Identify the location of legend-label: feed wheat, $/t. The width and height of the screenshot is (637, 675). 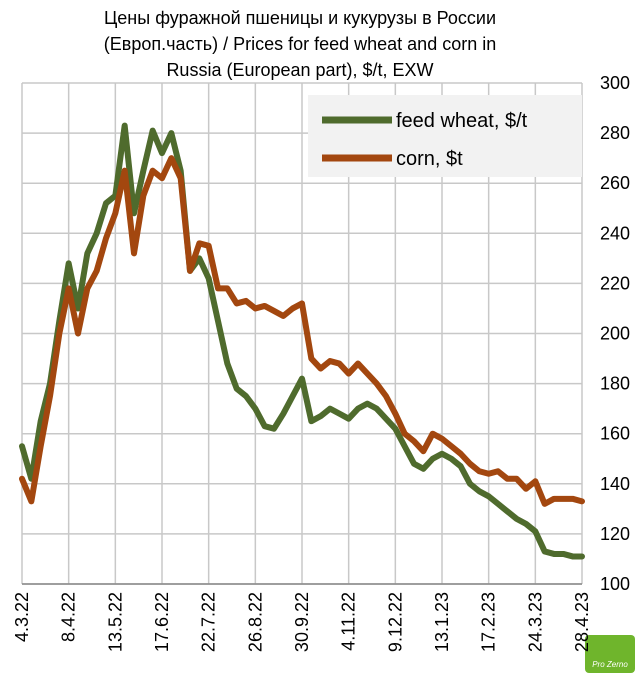
(462, 121).